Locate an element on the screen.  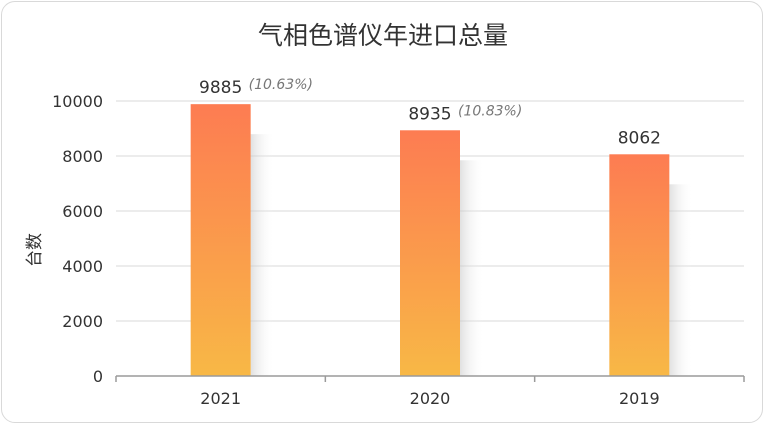
y-axis-label: 台数 is located at coordinates (35, 250).